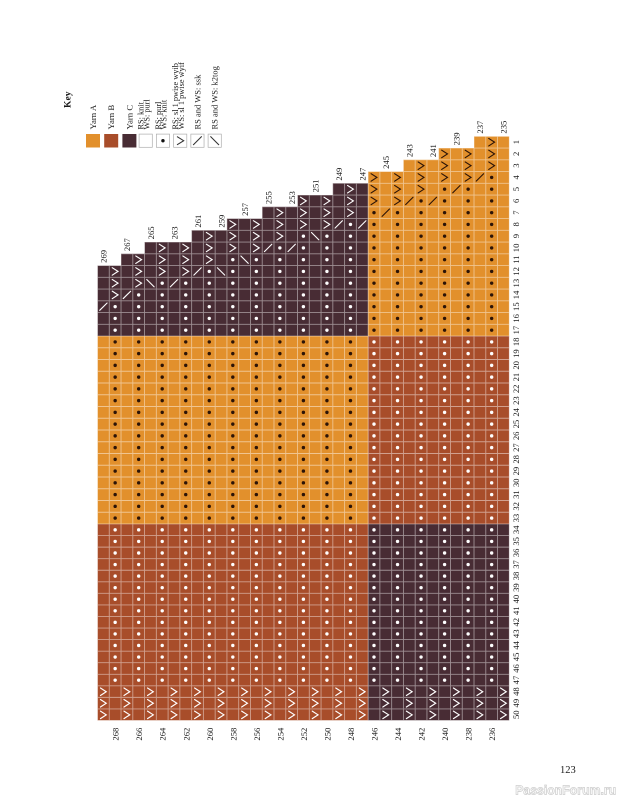 This screenshot has height=800, width=620. I want to click on svg-text: 40, so click(516, 599).